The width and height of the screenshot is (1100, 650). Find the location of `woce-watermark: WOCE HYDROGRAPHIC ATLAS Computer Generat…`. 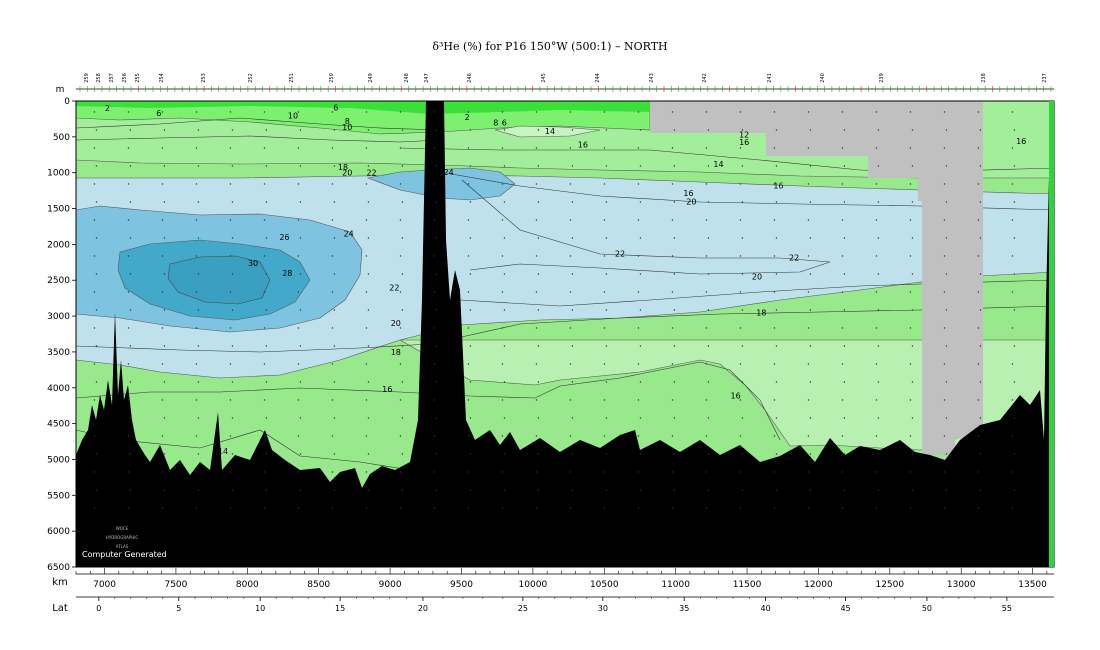

woce-watermark: WOCE HYDROGRAPHIC ATLAS Computer Generat… is located at coordinates (124, 542).